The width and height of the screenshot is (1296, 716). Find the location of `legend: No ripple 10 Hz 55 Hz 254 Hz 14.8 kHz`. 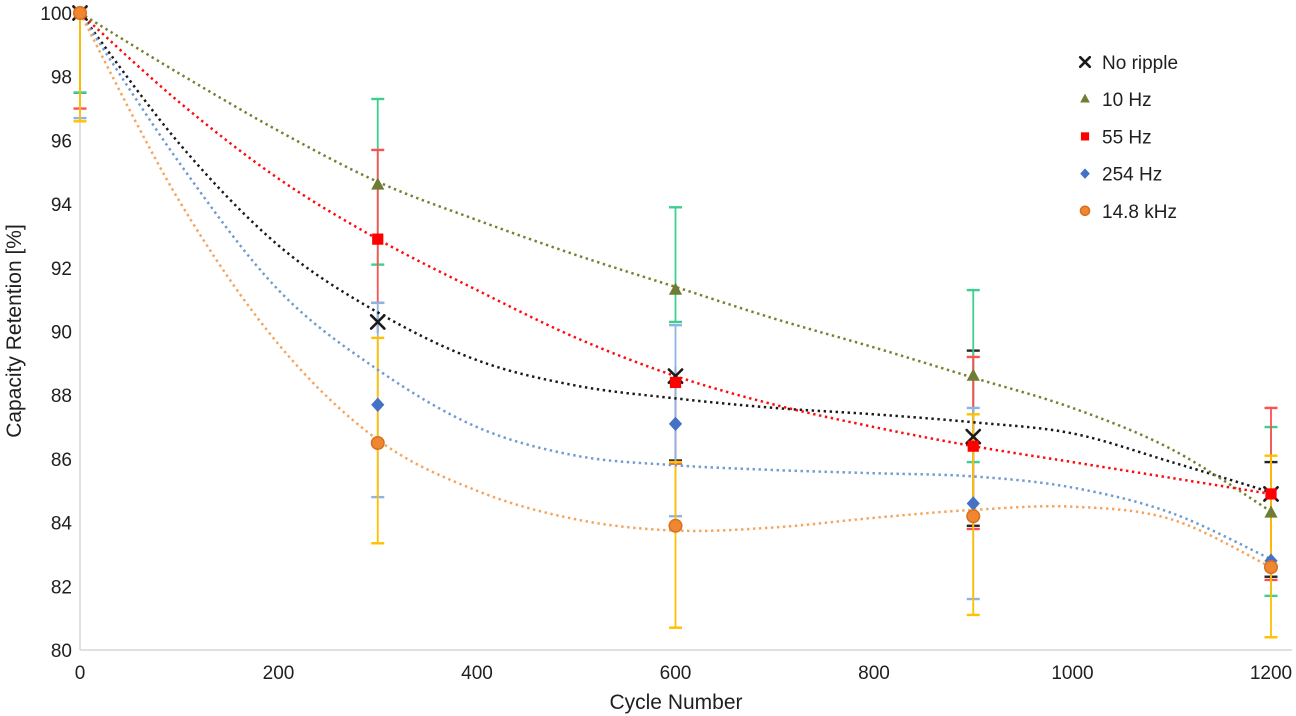

legend: No ripple 10 Hz 55 Hz 254 Hz 14.8 kHz is located at coordinates (1128, 138).